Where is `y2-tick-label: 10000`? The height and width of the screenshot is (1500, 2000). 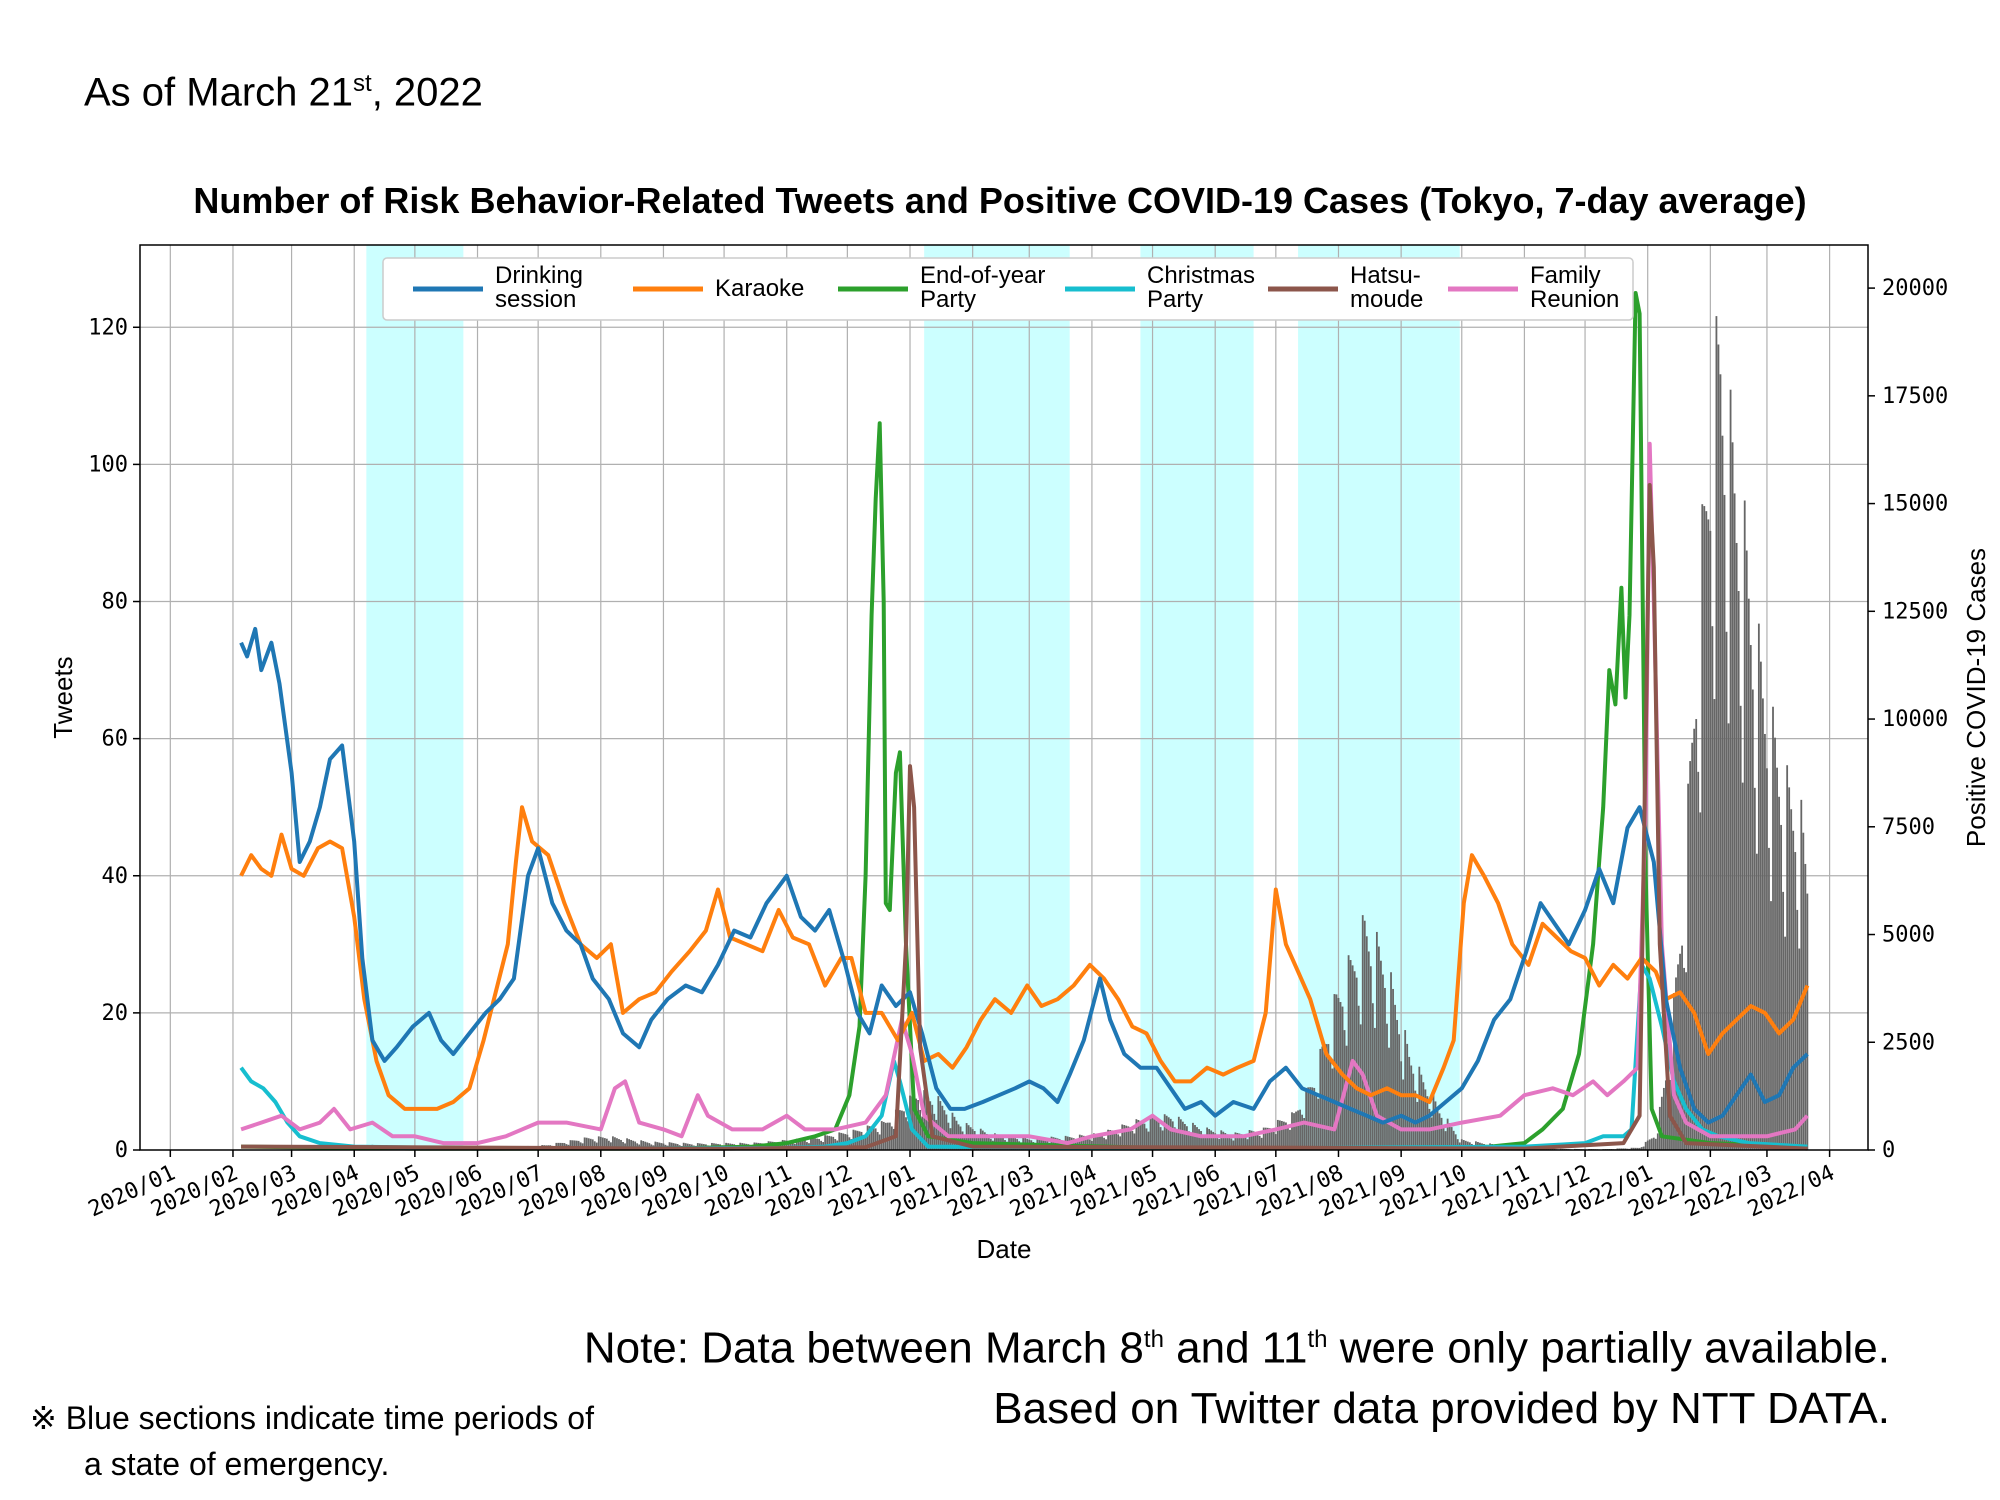 y2-tick-label: 10000 is located at coordinates (1915, 719).